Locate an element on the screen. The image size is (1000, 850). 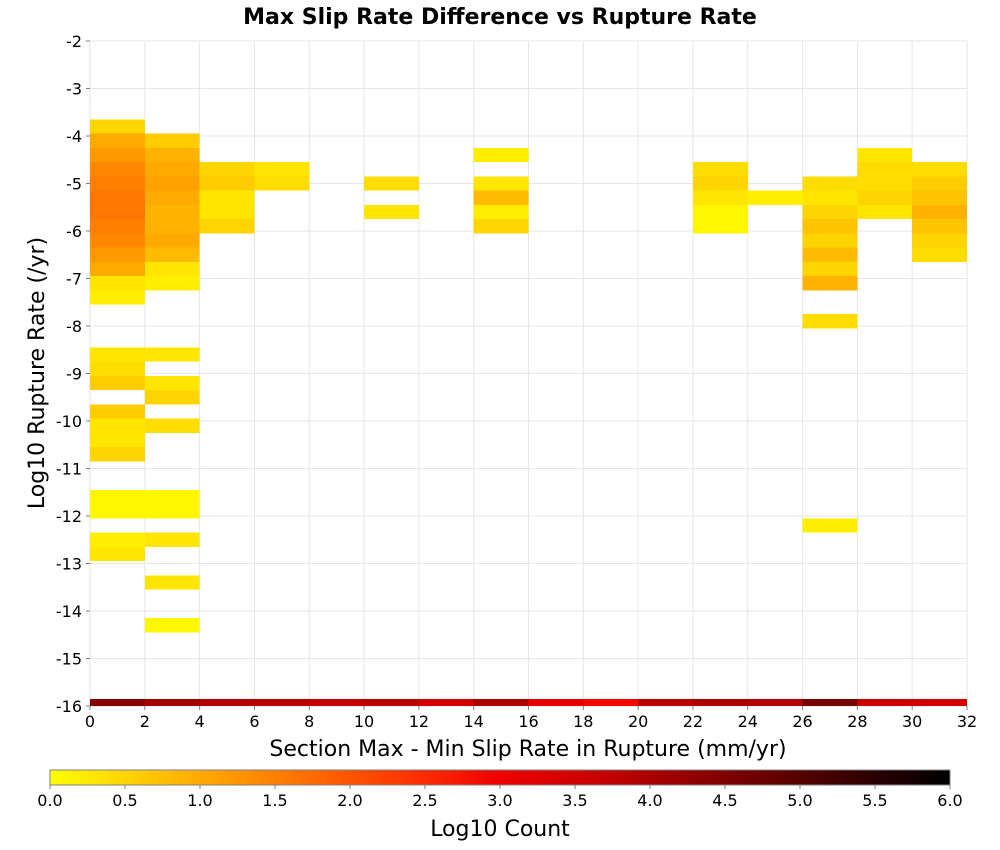
x-tick-label: 22 is located at coordinates (693, 721).